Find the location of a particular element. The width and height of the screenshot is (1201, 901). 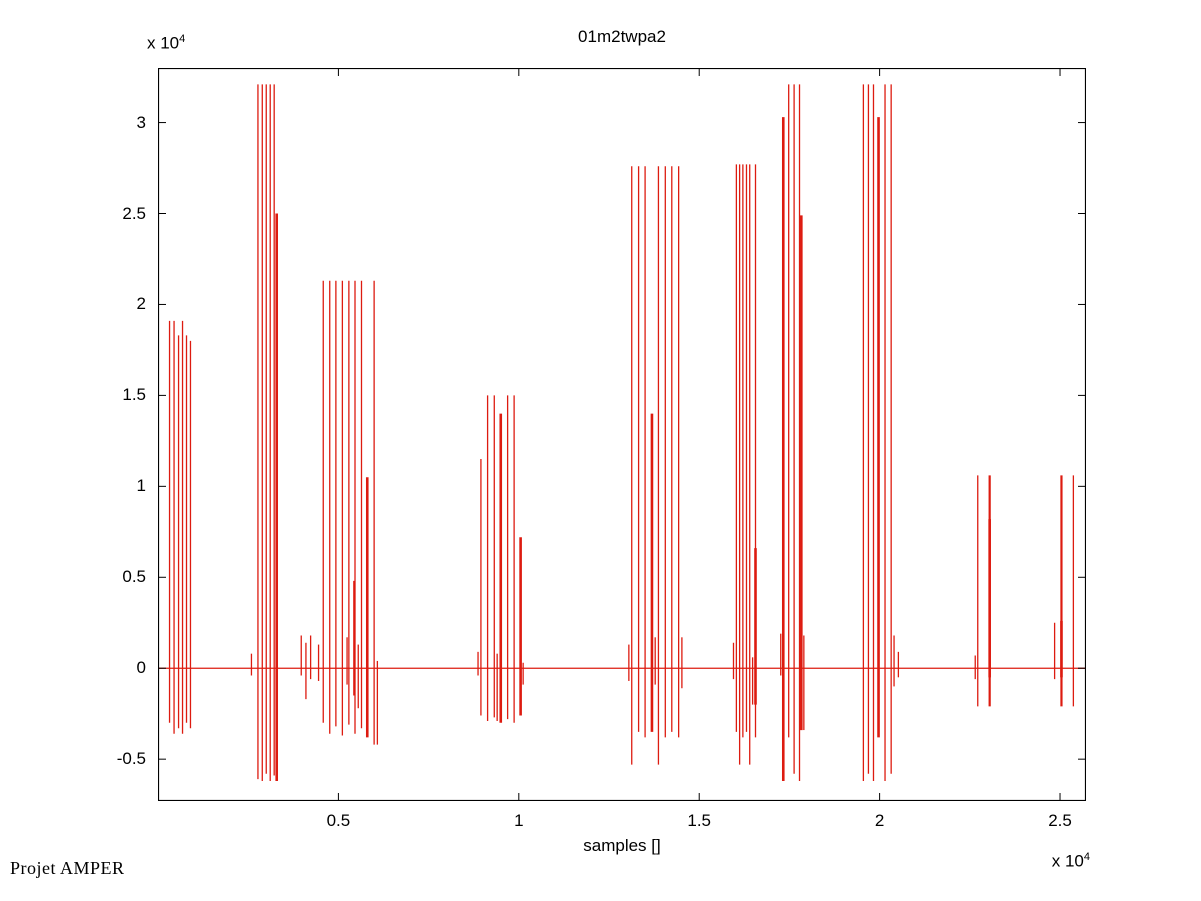

x-exp-power: 4 is located at coordinates (1086, 857).